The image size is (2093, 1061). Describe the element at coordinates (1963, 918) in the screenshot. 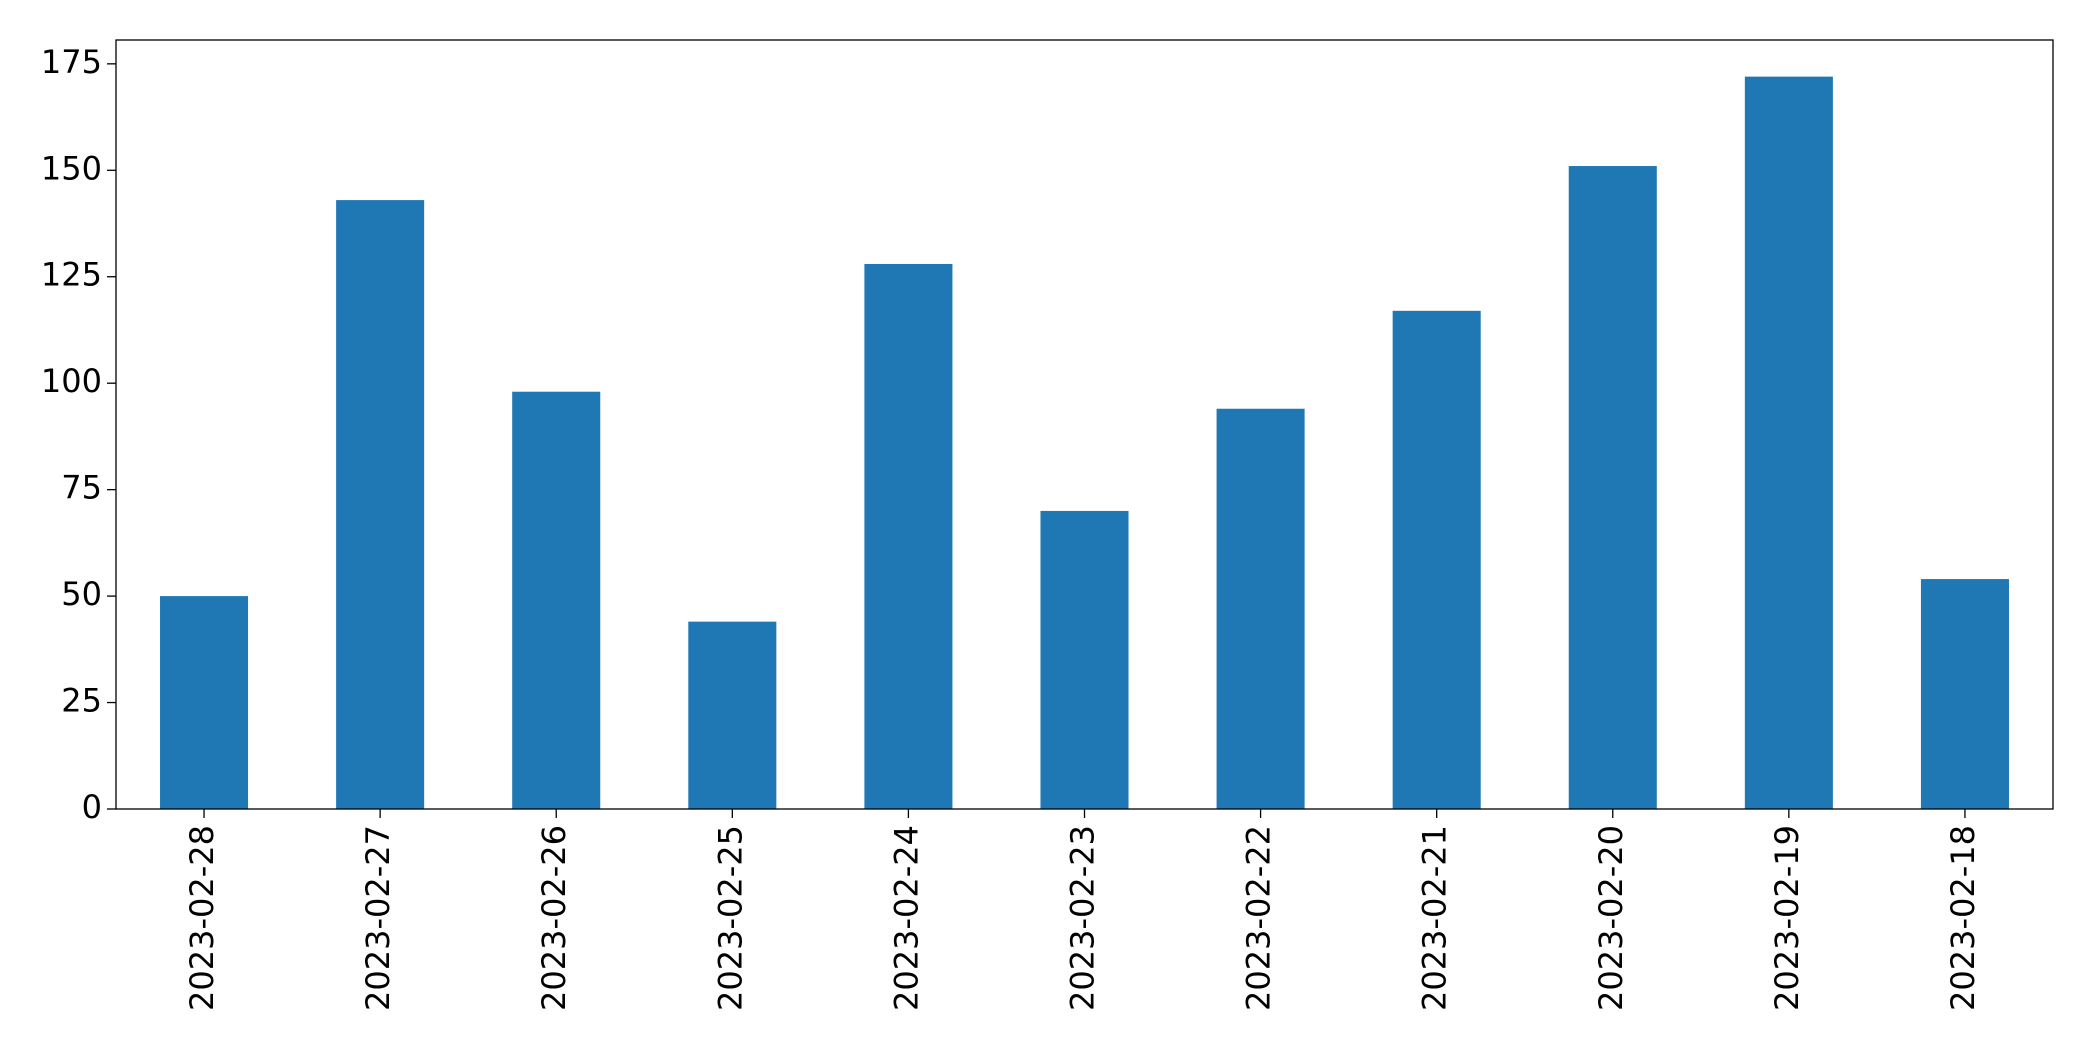

I see `x-tick-label: 2023-02-18` at that location.